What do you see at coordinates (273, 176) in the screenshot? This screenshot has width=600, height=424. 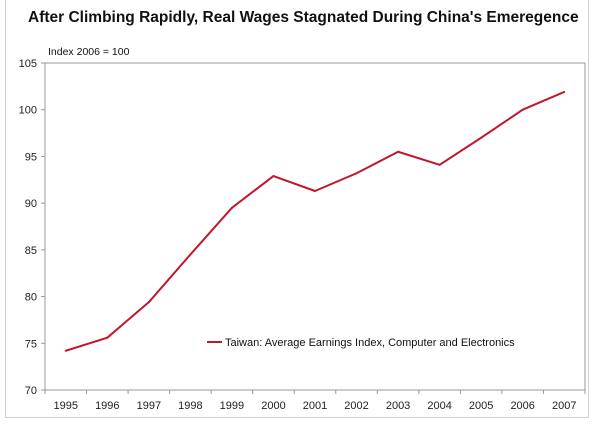 I see `data-point-2000` at bounding box center [273, 176].